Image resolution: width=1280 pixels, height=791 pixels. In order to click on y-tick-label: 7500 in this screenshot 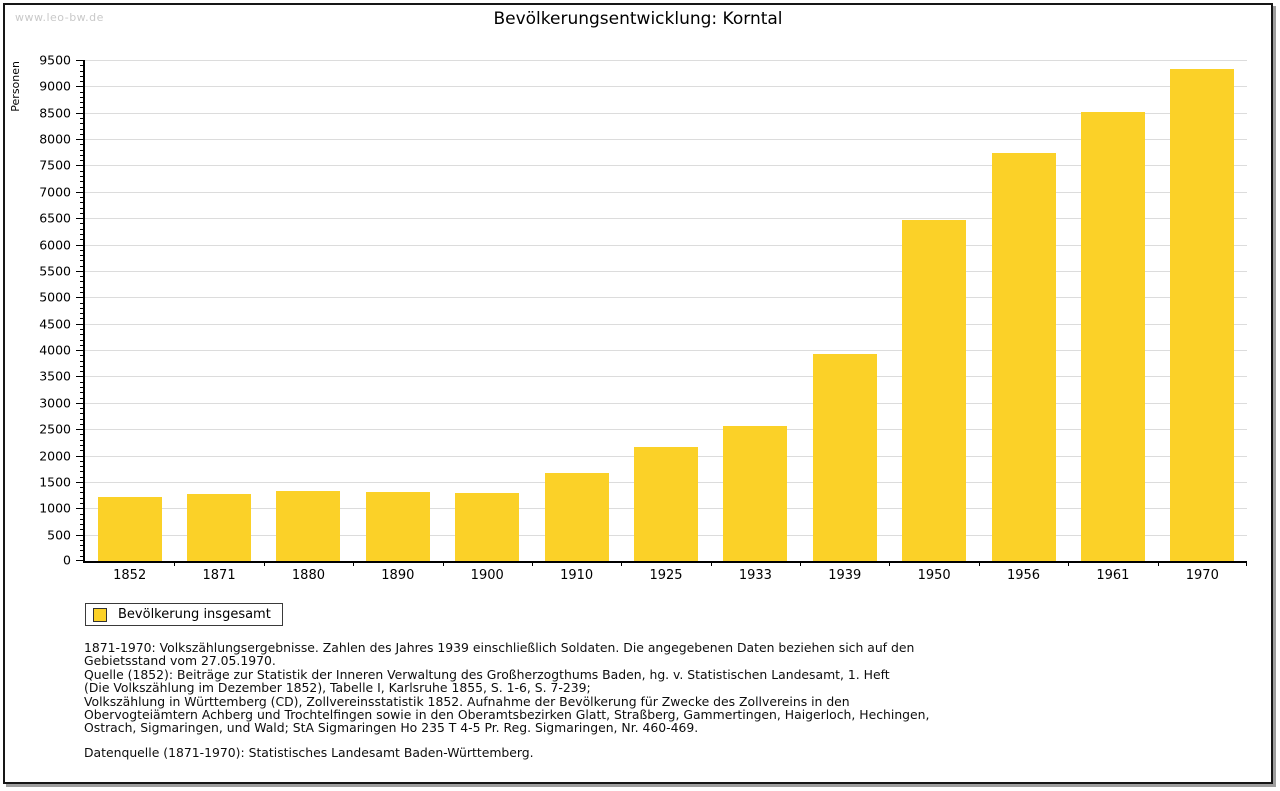, I will do `click(55, 165)`.